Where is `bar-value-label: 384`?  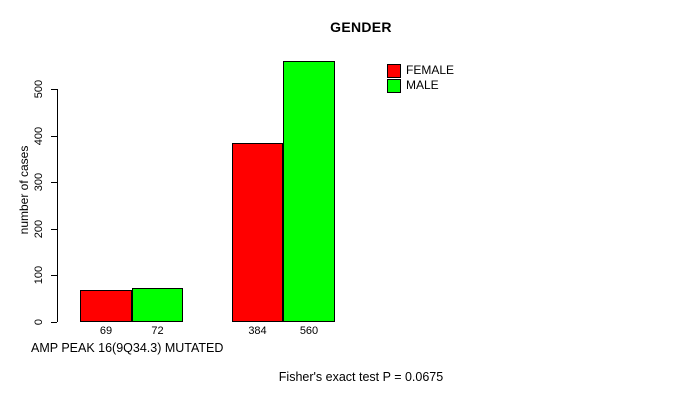
bar-value-label: 384 is located at coordinates (257, 331).